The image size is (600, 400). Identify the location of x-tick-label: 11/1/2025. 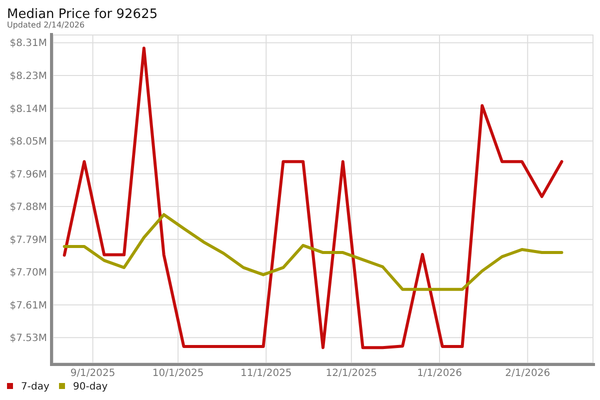
(266, 373).